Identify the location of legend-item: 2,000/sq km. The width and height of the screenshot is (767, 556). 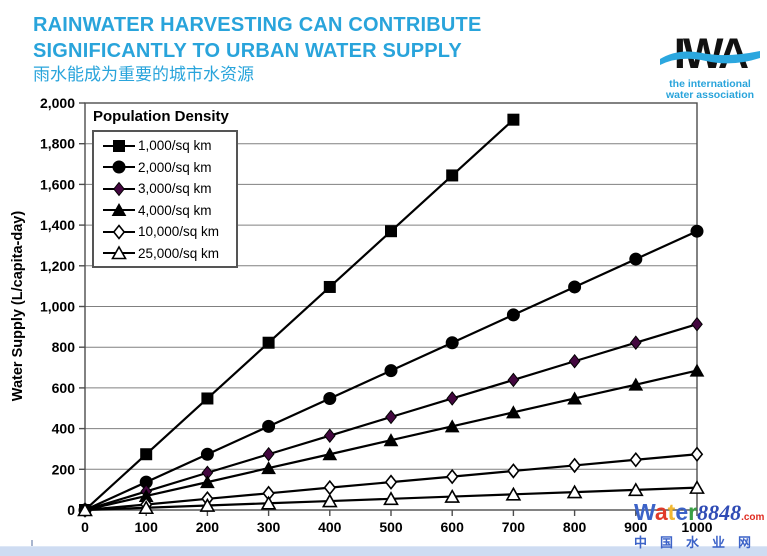
(168, 168).